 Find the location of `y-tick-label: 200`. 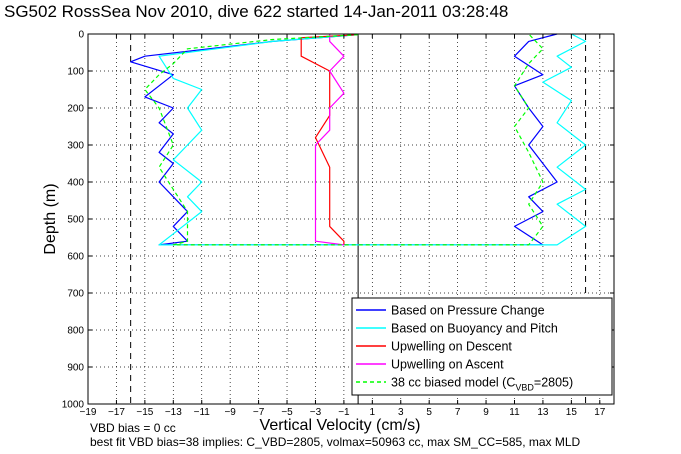

y-tick-label: 200 is located at coordinates (75, 109).